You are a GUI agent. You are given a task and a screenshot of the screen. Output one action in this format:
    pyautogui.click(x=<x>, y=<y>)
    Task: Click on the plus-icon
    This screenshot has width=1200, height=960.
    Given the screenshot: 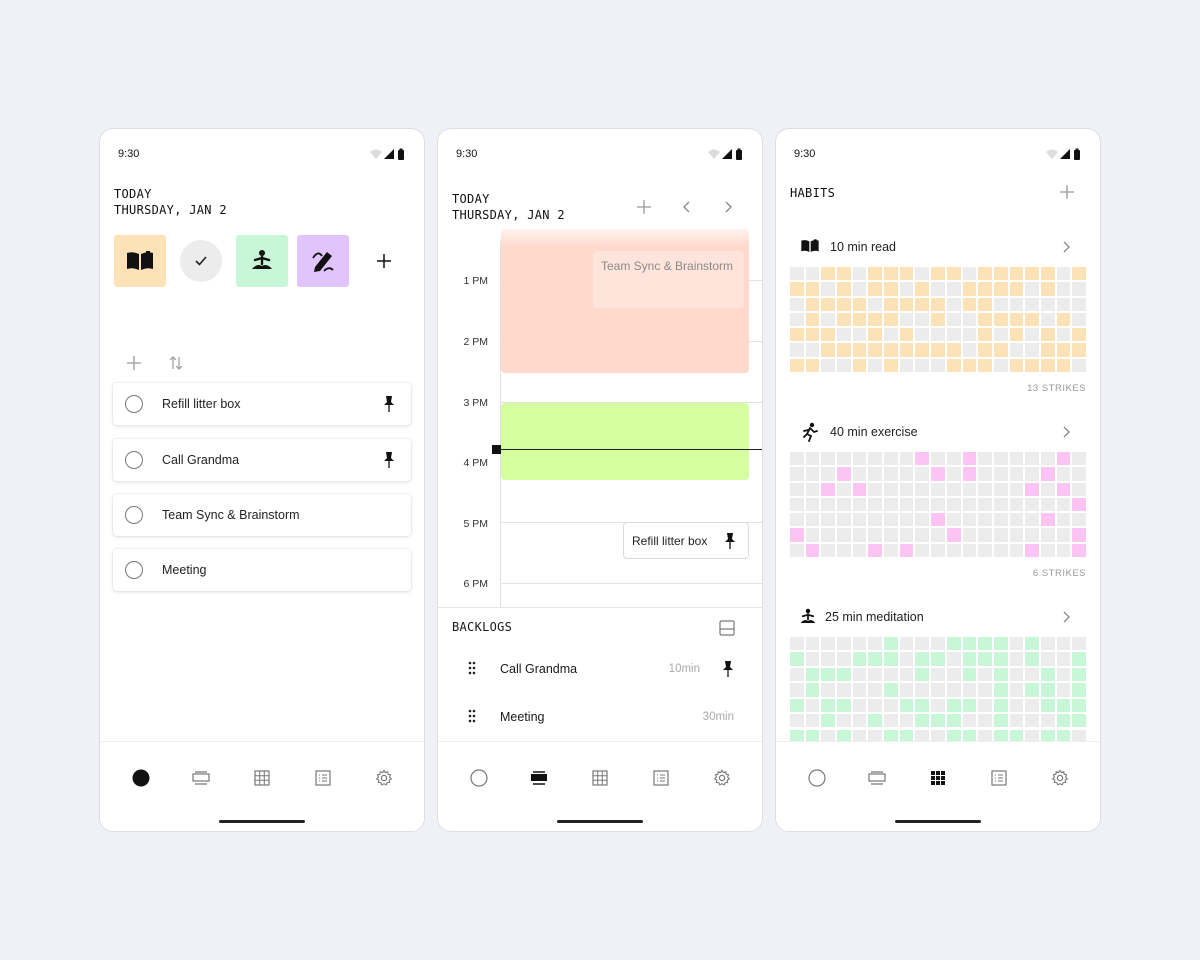 What is the action you would take?
    pyautogui.click(x=384, y=261)
    